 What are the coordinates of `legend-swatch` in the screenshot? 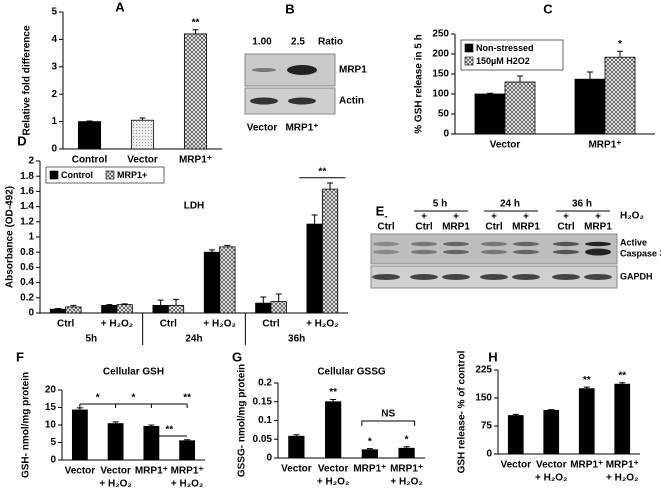 It's located at (469, 48).